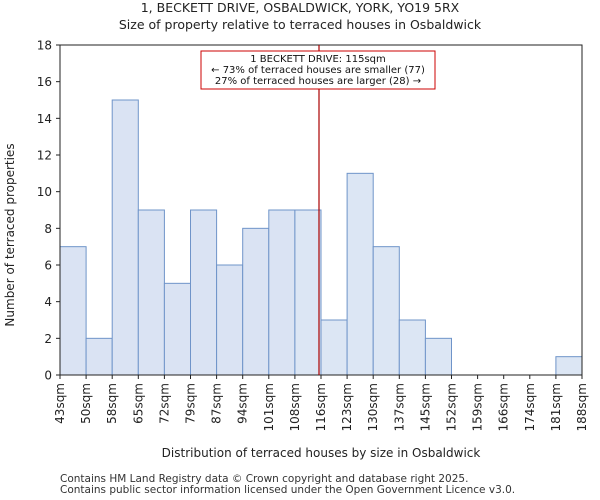  I want to click on y-axis: 0 2 4 6 8 10 12 14 16 18, so click(48, 211).